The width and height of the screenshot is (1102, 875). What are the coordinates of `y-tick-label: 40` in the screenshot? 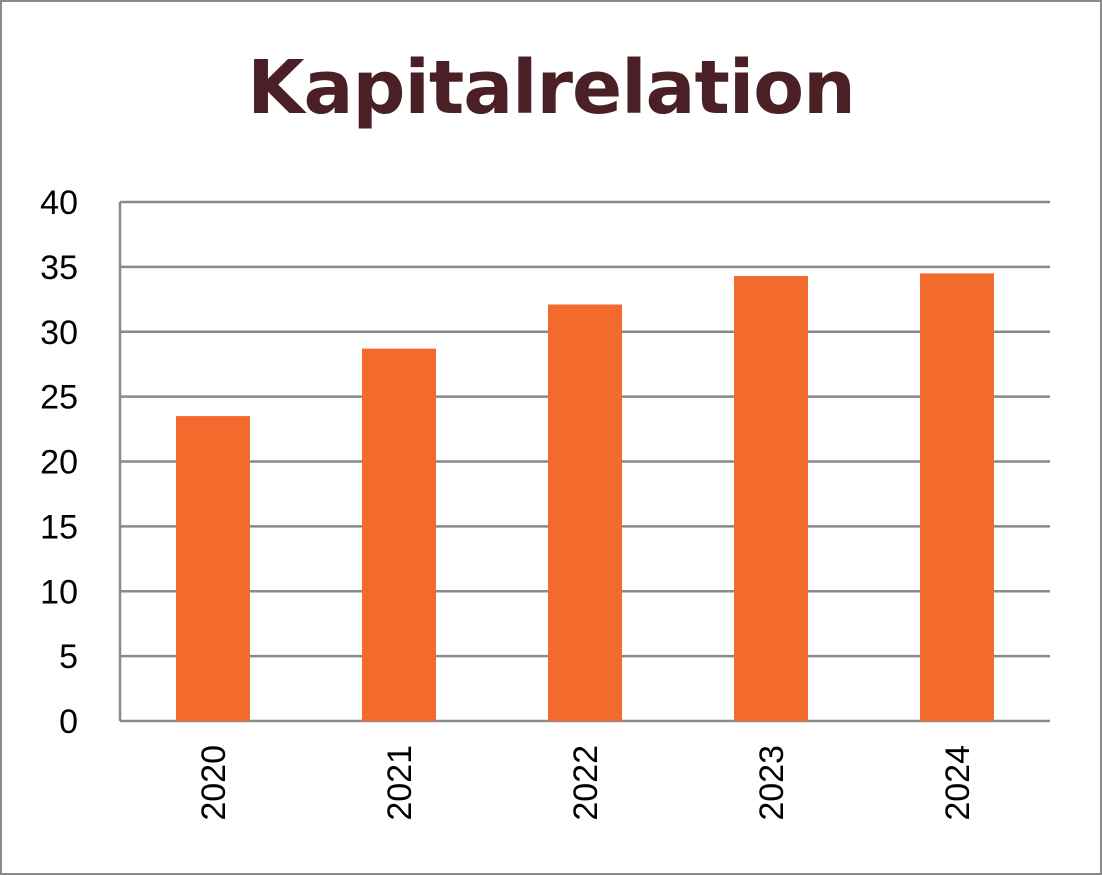 It's located at (59, 203).